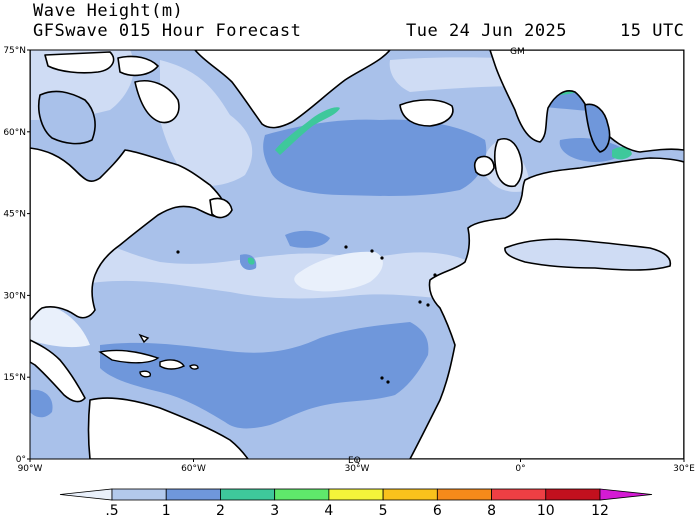 The image size is (700, 525). What do you see at coordinates (588, 254) in the screenshot?
I see `mediterranean-sea` at bounding box center [588, 254].